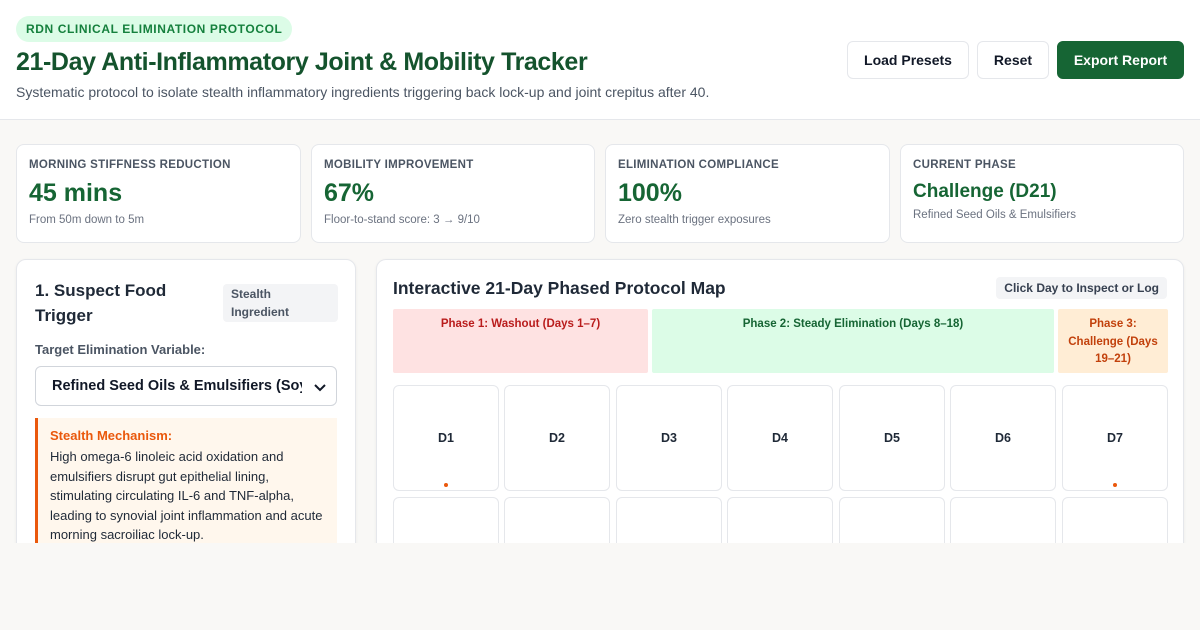 This screenshot has width=1200, height=630. I want to click on stat-label: MOBILITY IMPROVEMENT, so click(399, 165).